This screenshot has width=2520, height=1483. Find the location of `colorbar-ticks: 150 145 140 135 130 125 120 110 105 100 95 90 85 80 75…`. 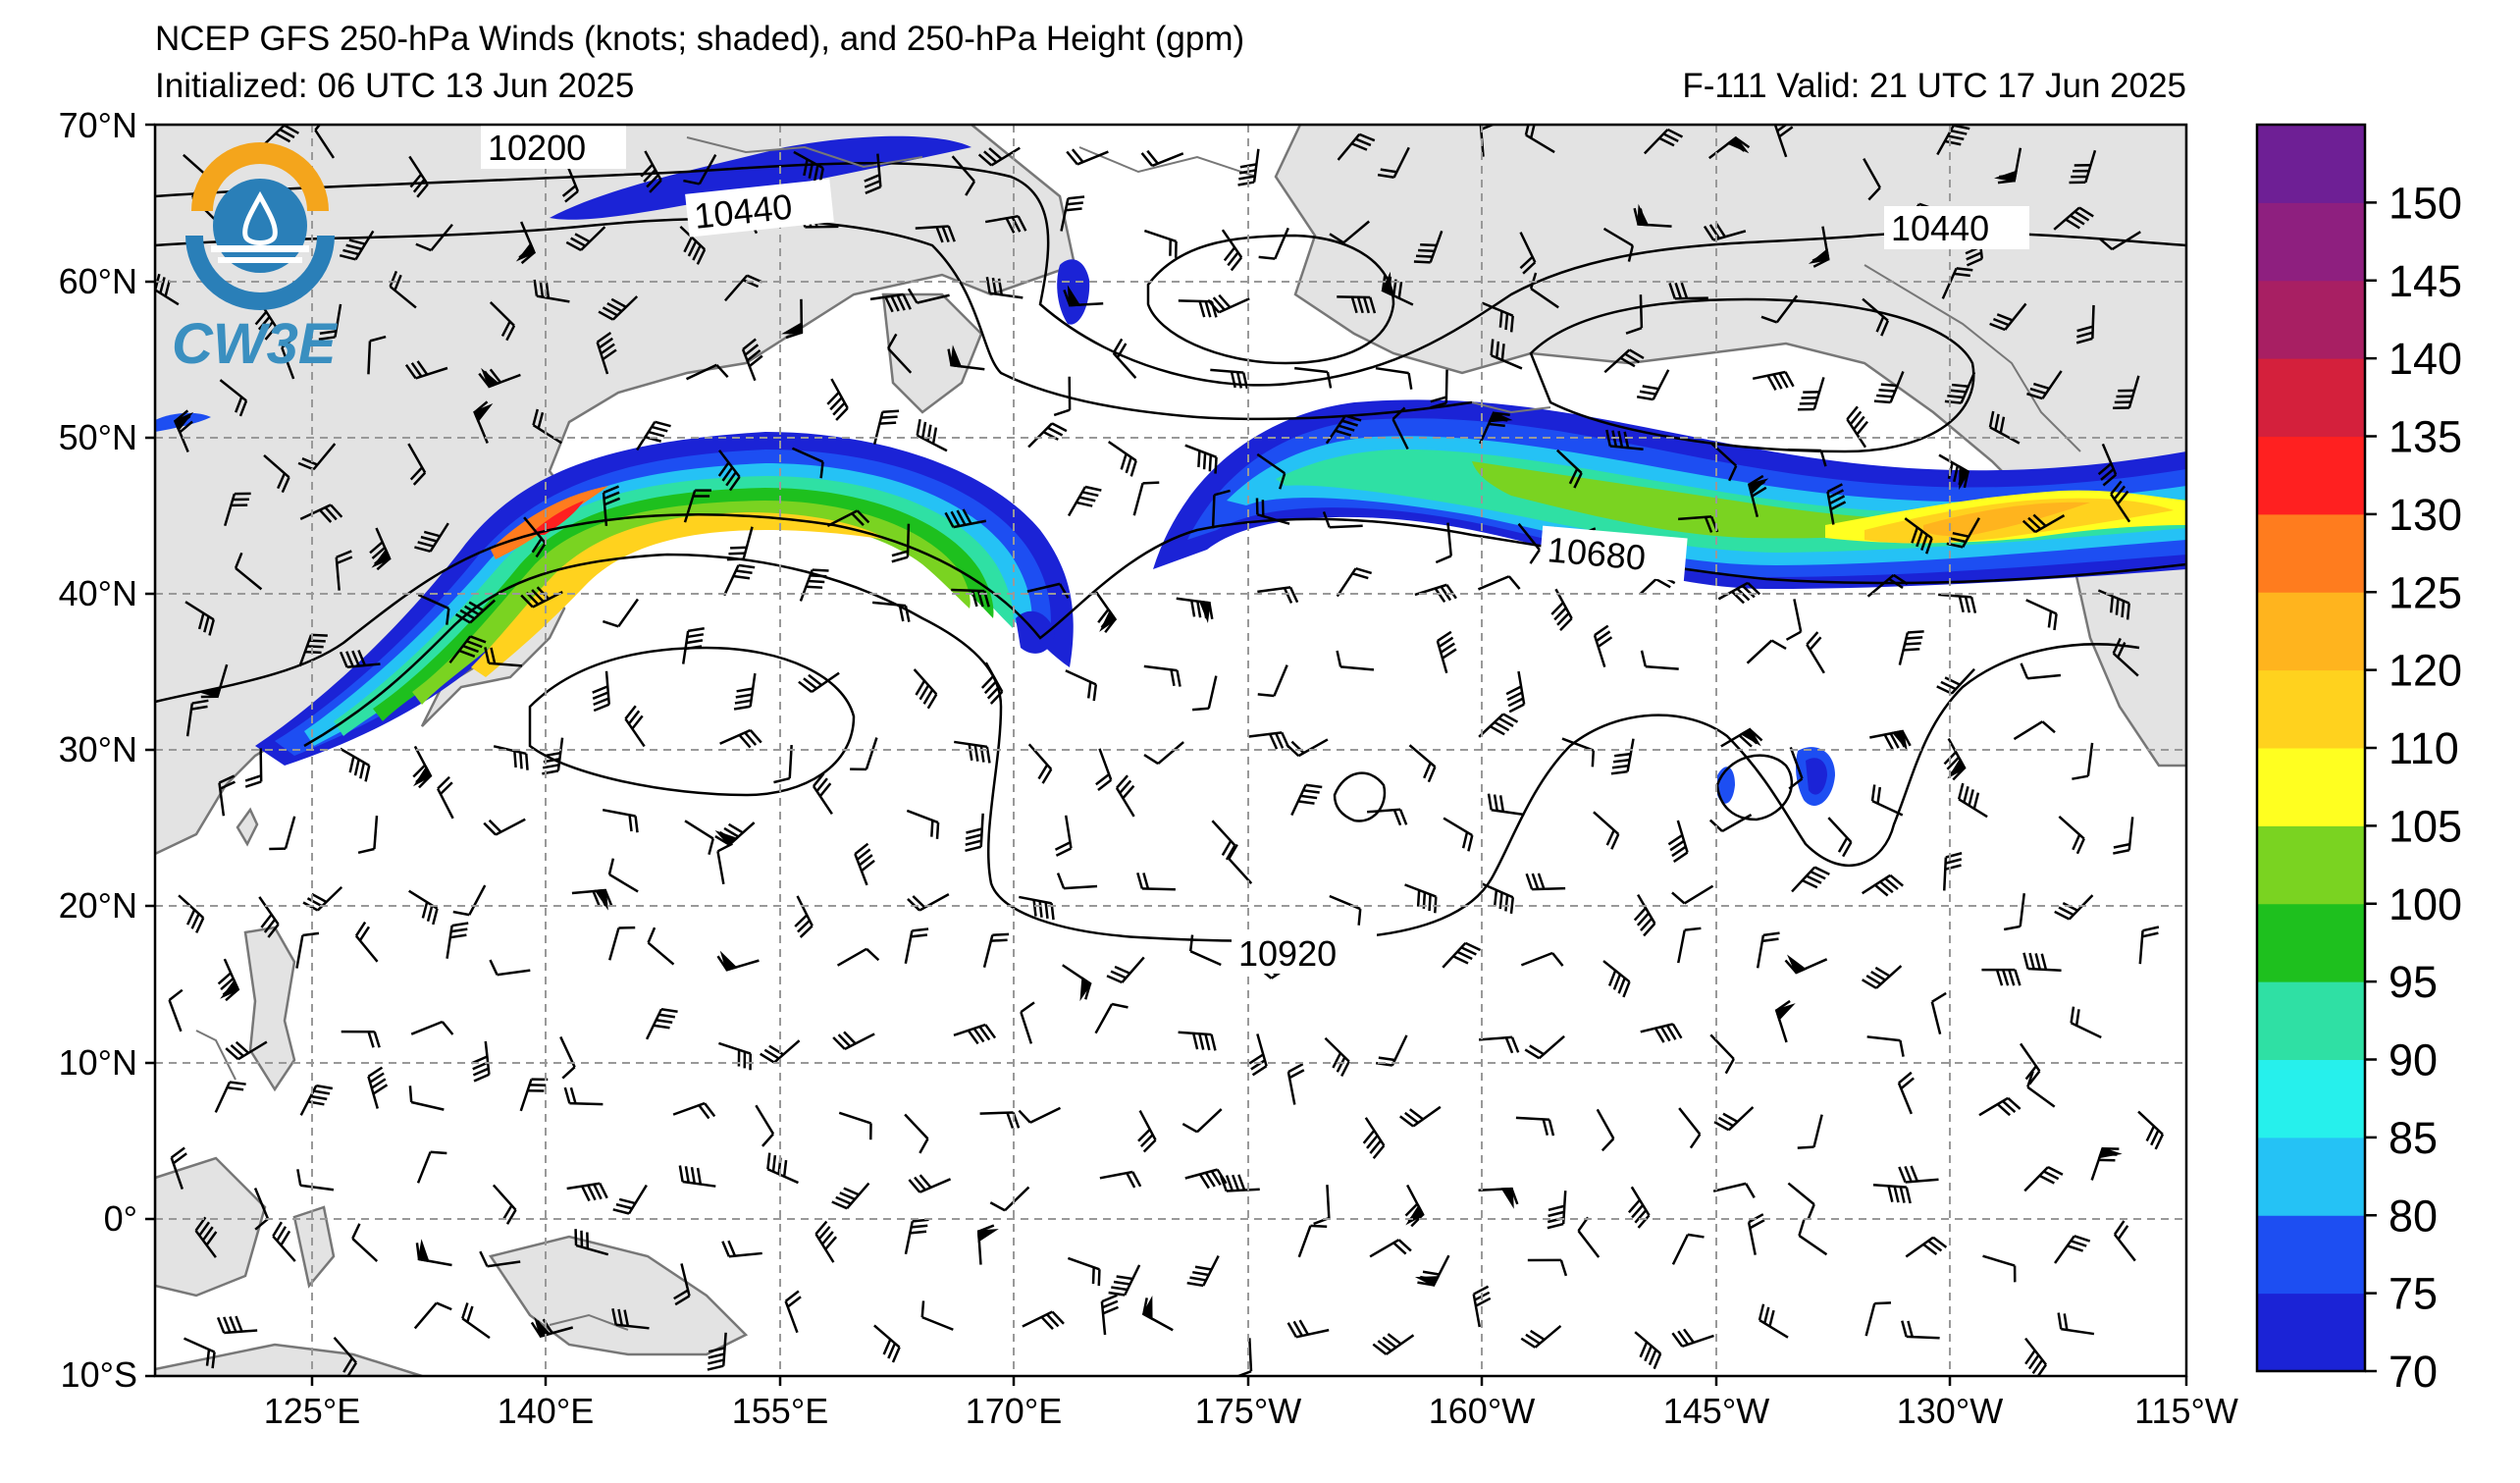

colorbar-ticks: 150 145 140 135 130 125 120 110 105 100 95 90 85 80 75… is located at coordinates (2413, 788).